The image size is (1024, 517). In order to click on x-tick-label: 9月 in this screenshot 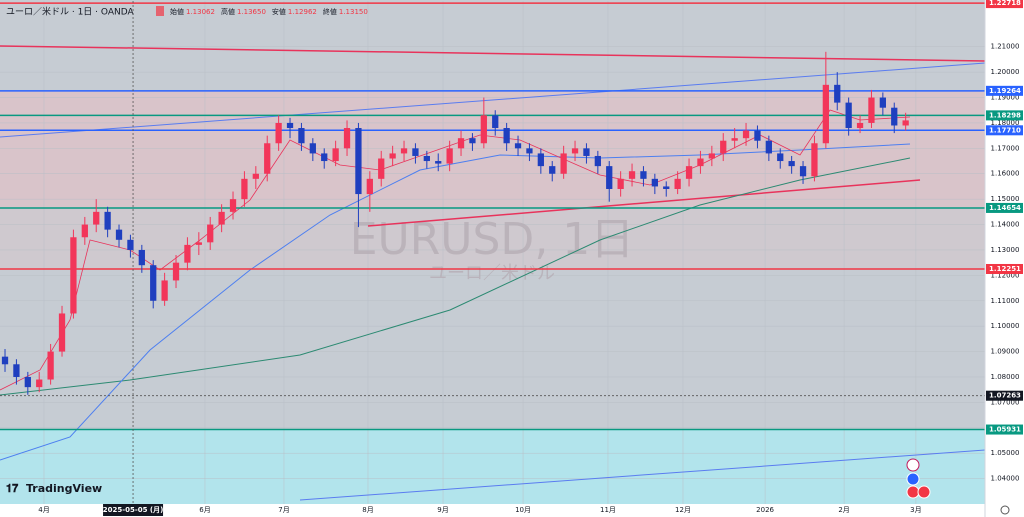, I will do `click(442, 510)`.